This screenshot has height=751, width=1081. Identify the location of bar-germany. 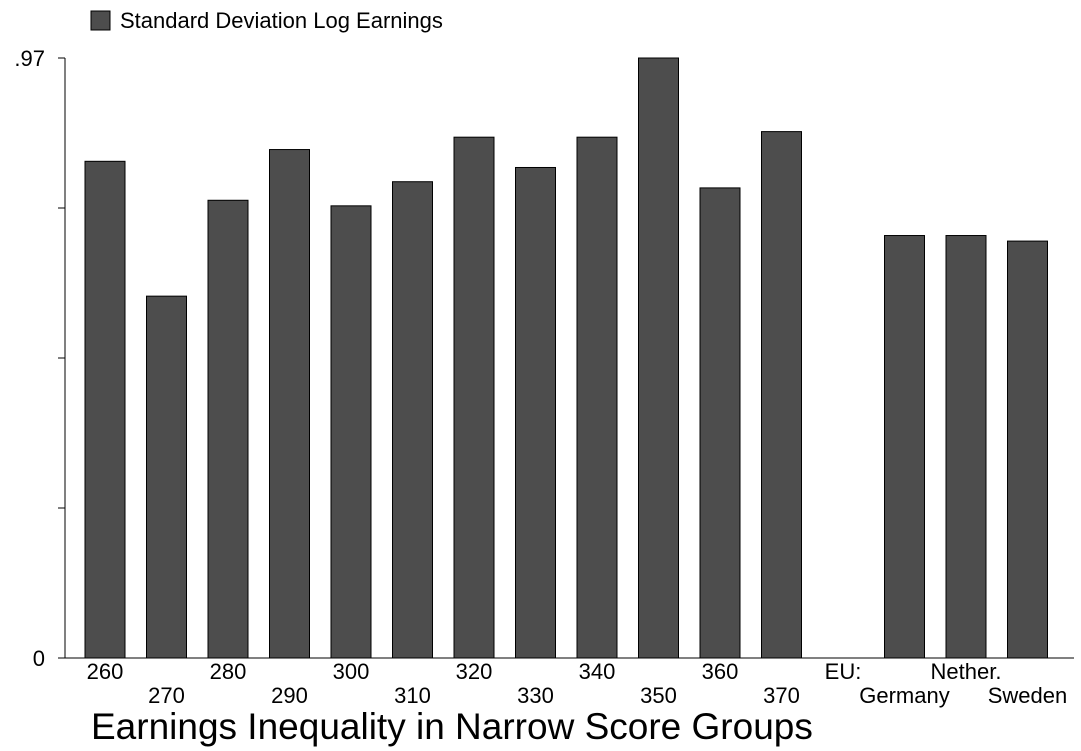
(904, 447).